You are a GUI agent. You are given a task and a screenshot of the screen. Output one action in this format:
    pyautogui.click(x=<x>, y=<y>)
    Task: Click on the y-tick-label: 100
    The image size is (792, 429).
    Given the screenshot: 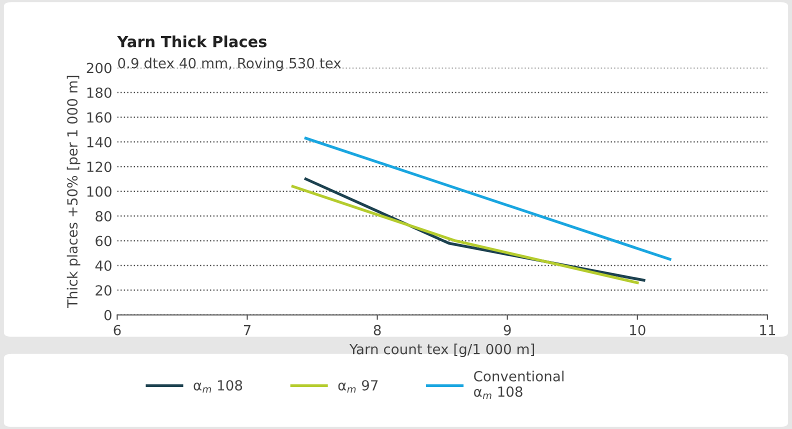 What is the action you would take?
    pyautogui.click(x=99, y=191)
    